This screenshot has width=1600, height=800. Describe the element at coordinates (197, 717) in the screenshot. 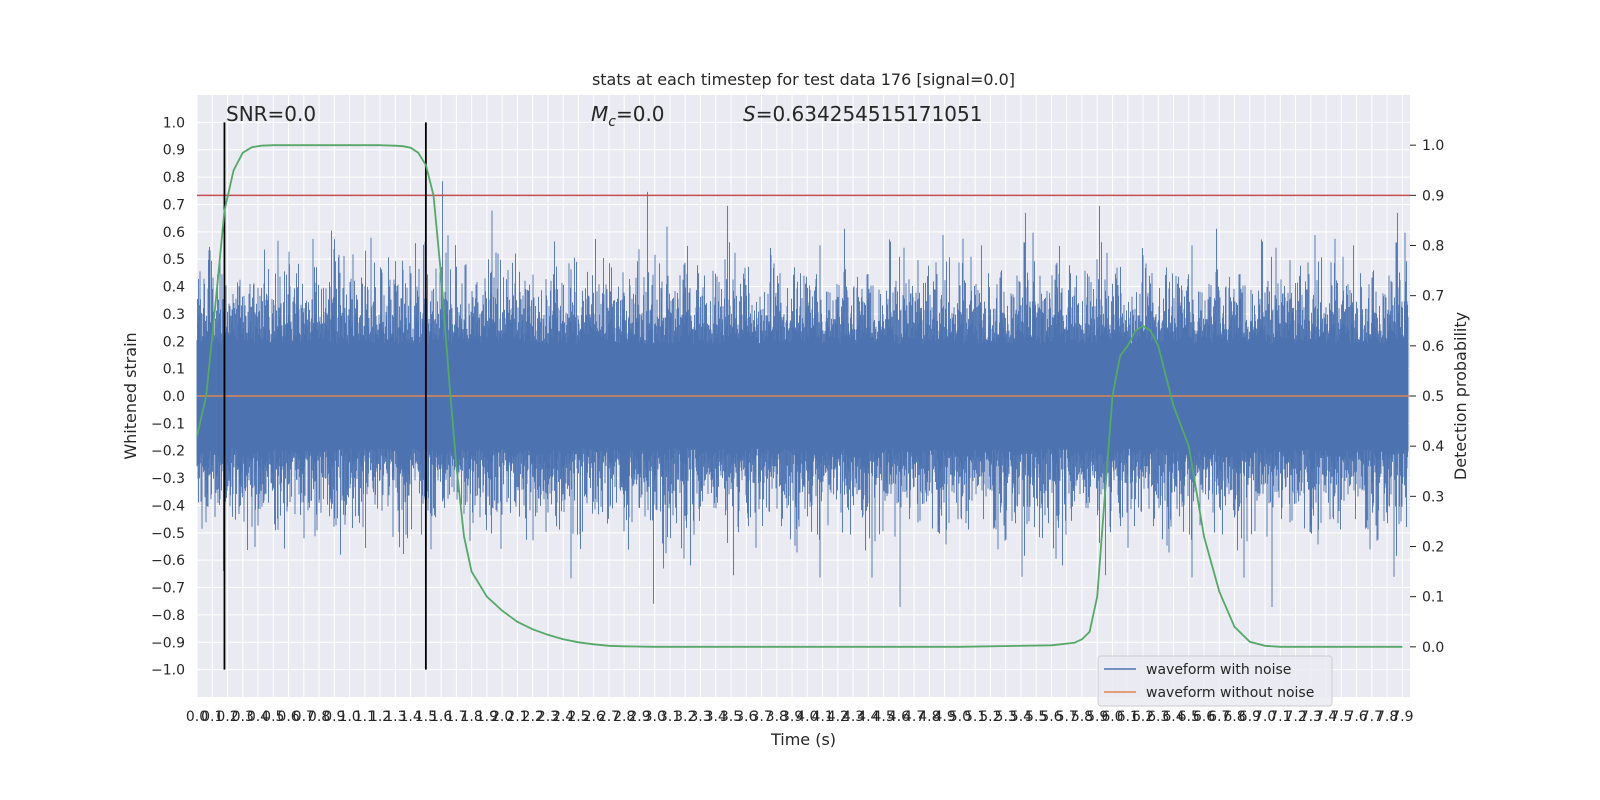

I see `x-tick-label: 0.0` at that location.